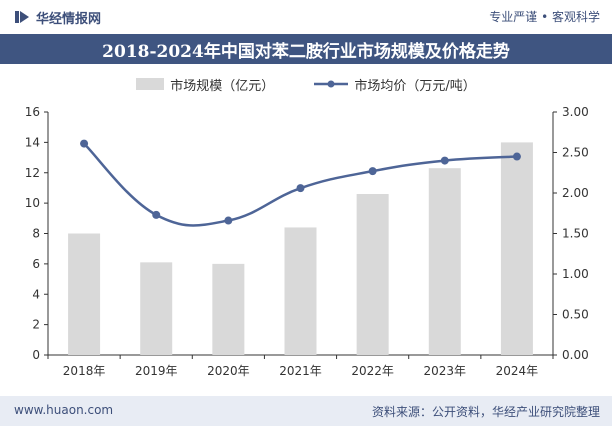  I want to click on legend-item-bar: 市场规模（亿元）, so click(205, 84).